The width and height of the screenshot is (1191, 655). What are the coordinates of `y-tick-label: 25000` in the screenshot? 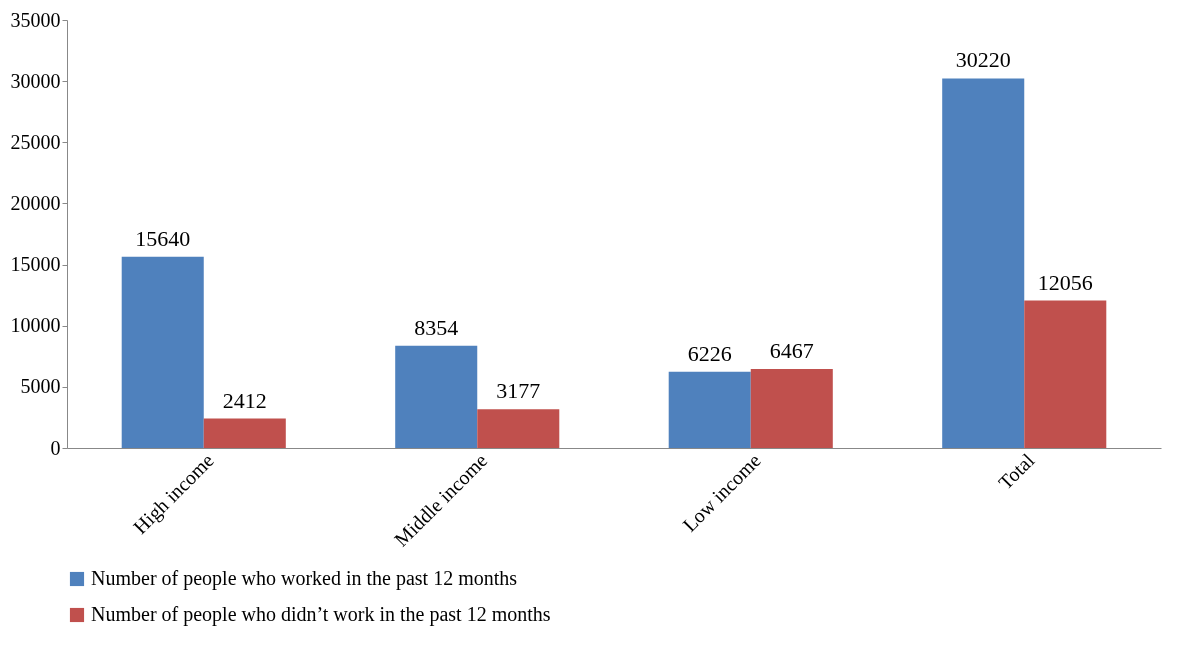 It's located at (35, 141).